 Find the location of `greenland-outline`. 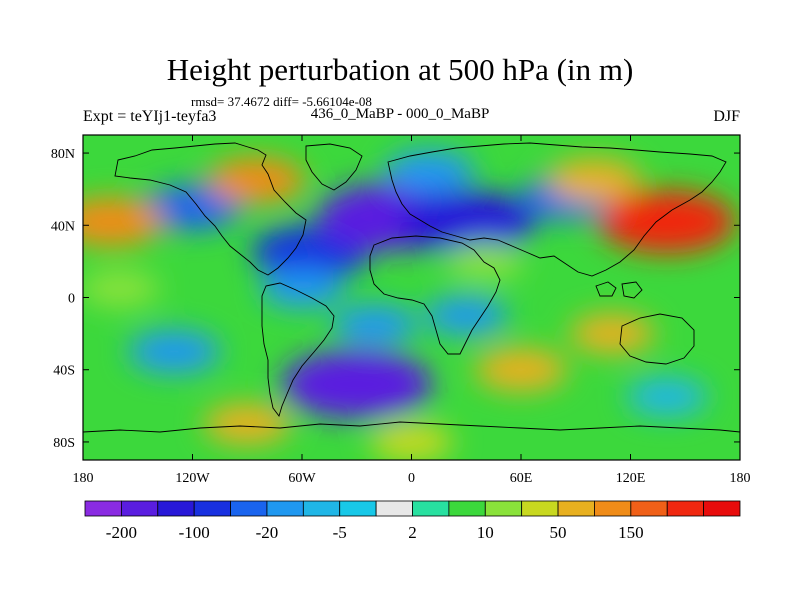

greenland-outline is located at coordinates (334, 167).